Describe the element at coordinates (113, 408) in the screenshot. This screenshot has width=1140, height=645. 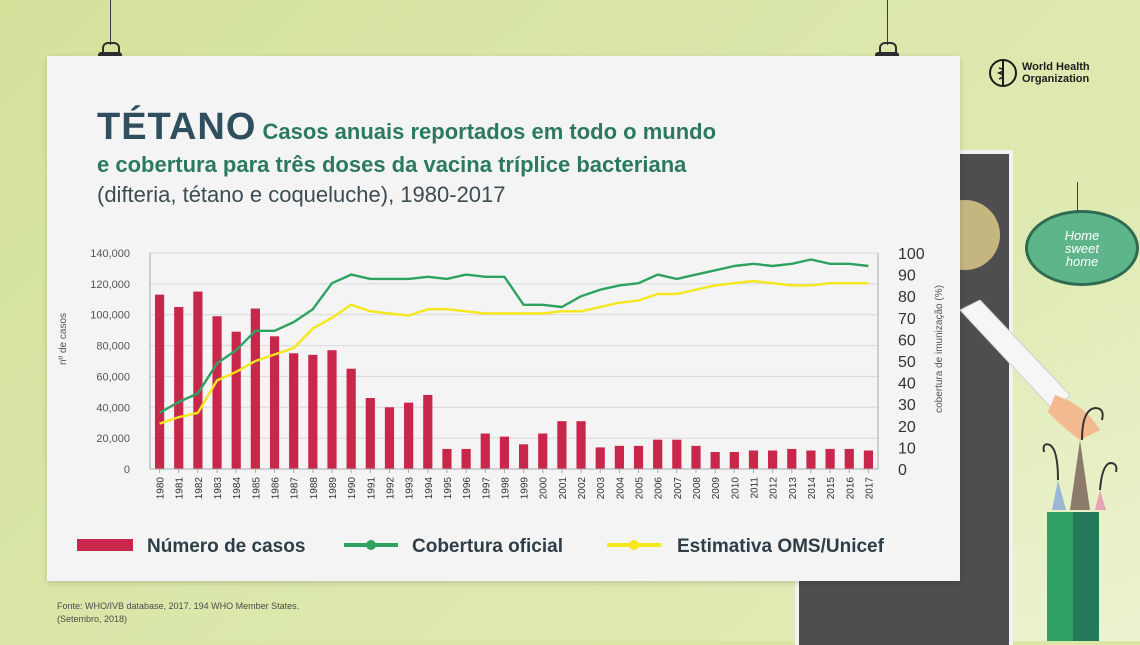
I see `y-tick-label: 40,000` at that location.